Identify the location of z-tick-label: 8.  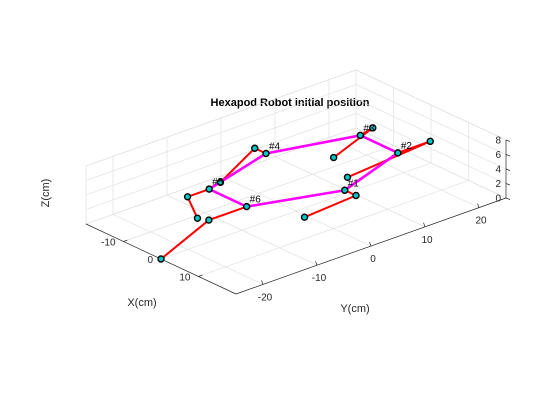
(498, 141).